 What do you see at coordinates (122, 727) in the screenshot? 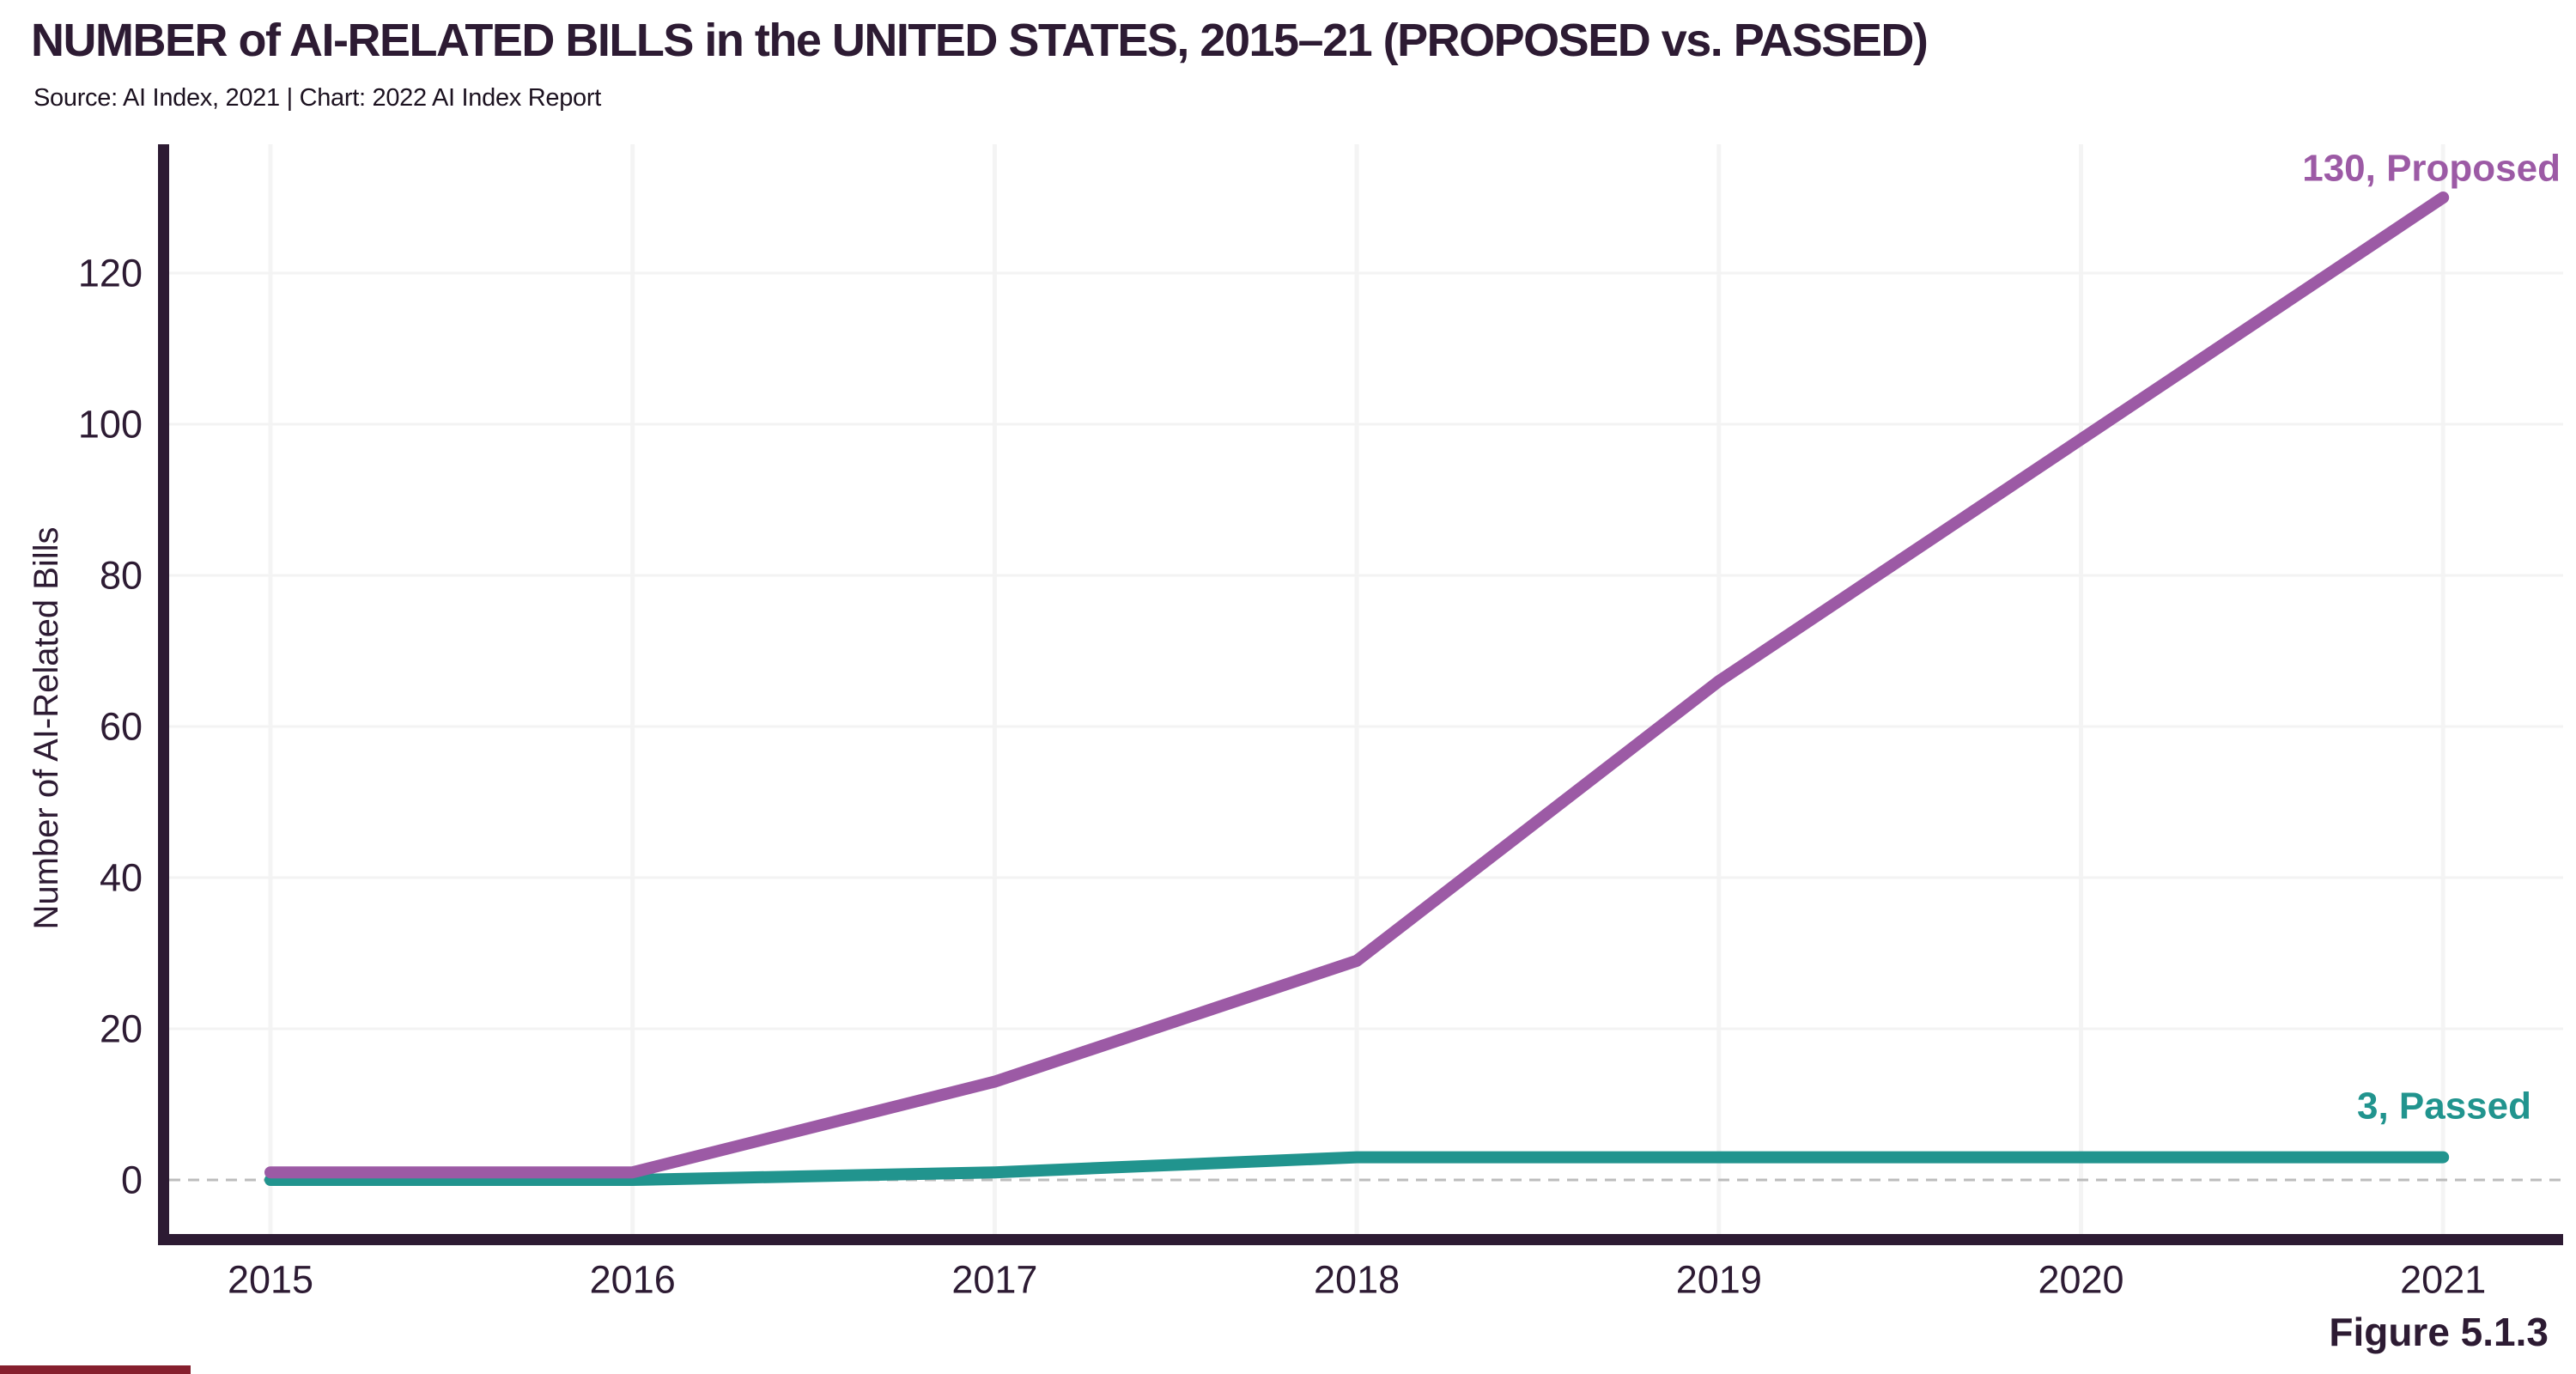
I see `y-tick-label: 60` at bounding box center [122, 727].